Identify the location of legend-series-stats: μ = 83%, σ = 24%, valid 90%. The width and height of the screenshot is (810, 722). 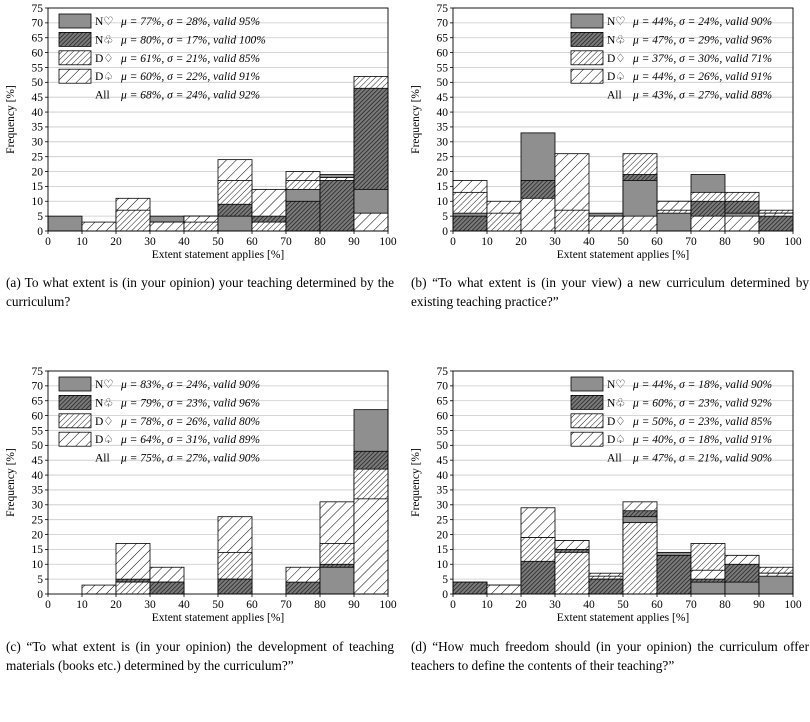
(190, 385).